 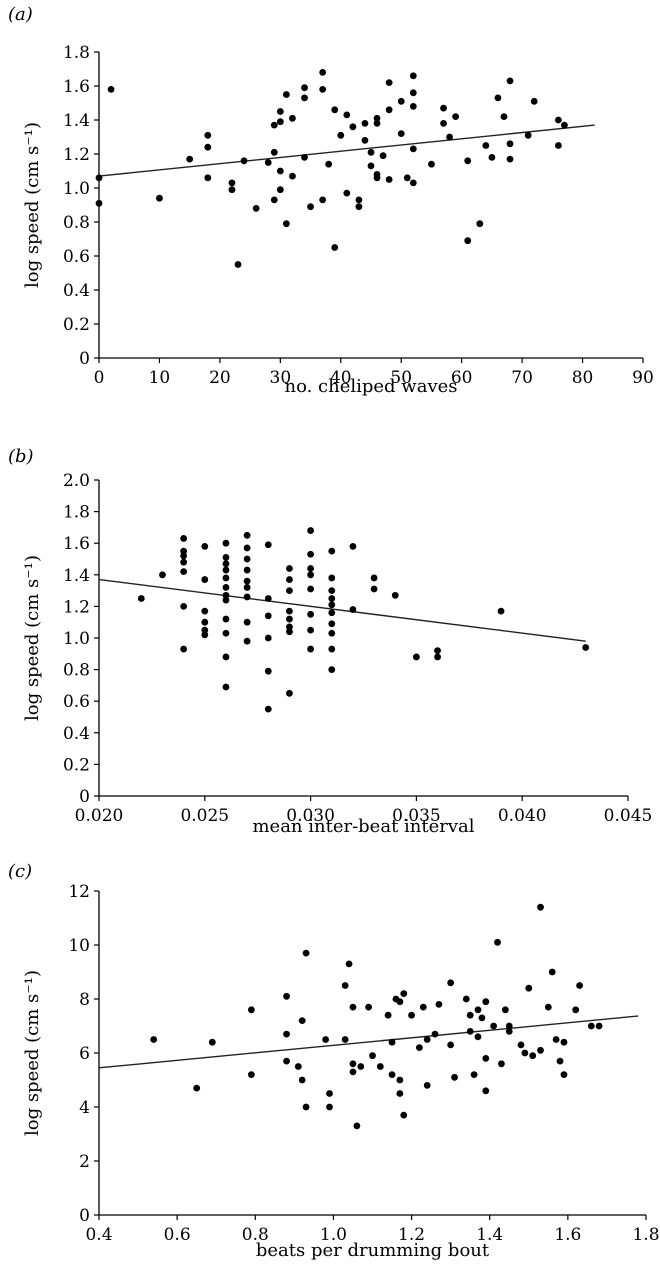 I want to click on x-tick-label: 0.4, so click(x=98, y=1235).